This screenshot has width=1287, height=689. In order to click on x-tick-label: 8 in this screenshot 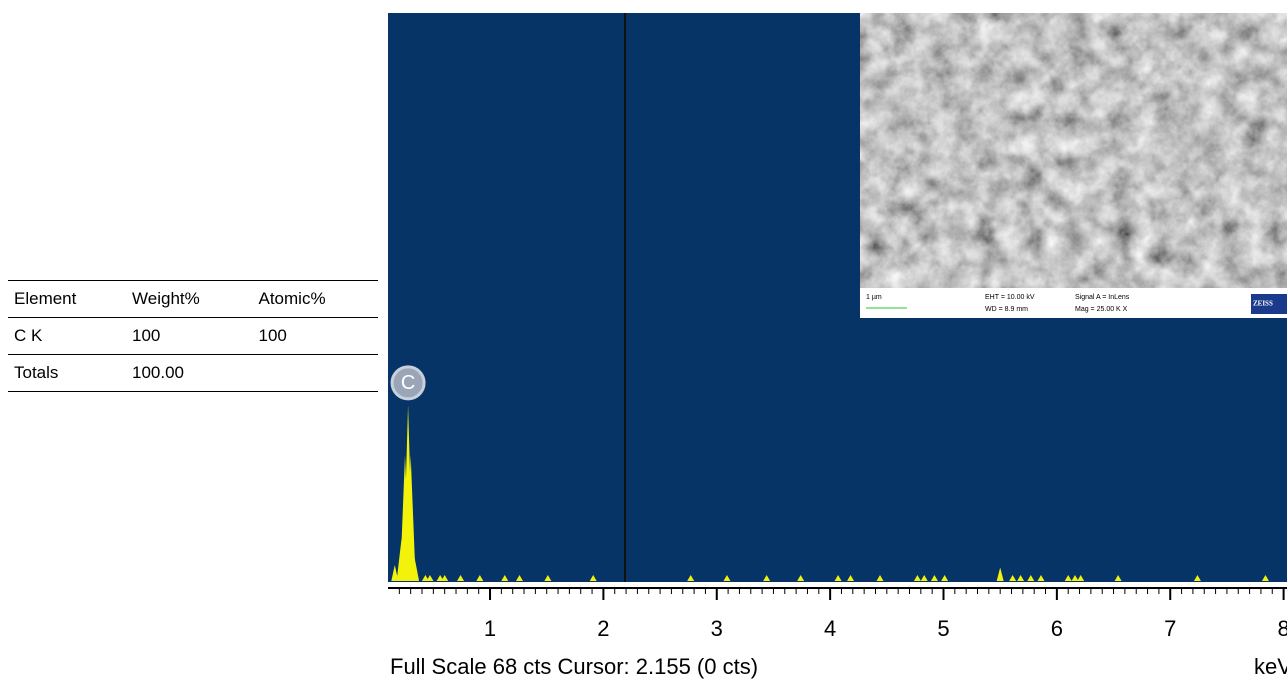, I will do `click(1282, 628)`.